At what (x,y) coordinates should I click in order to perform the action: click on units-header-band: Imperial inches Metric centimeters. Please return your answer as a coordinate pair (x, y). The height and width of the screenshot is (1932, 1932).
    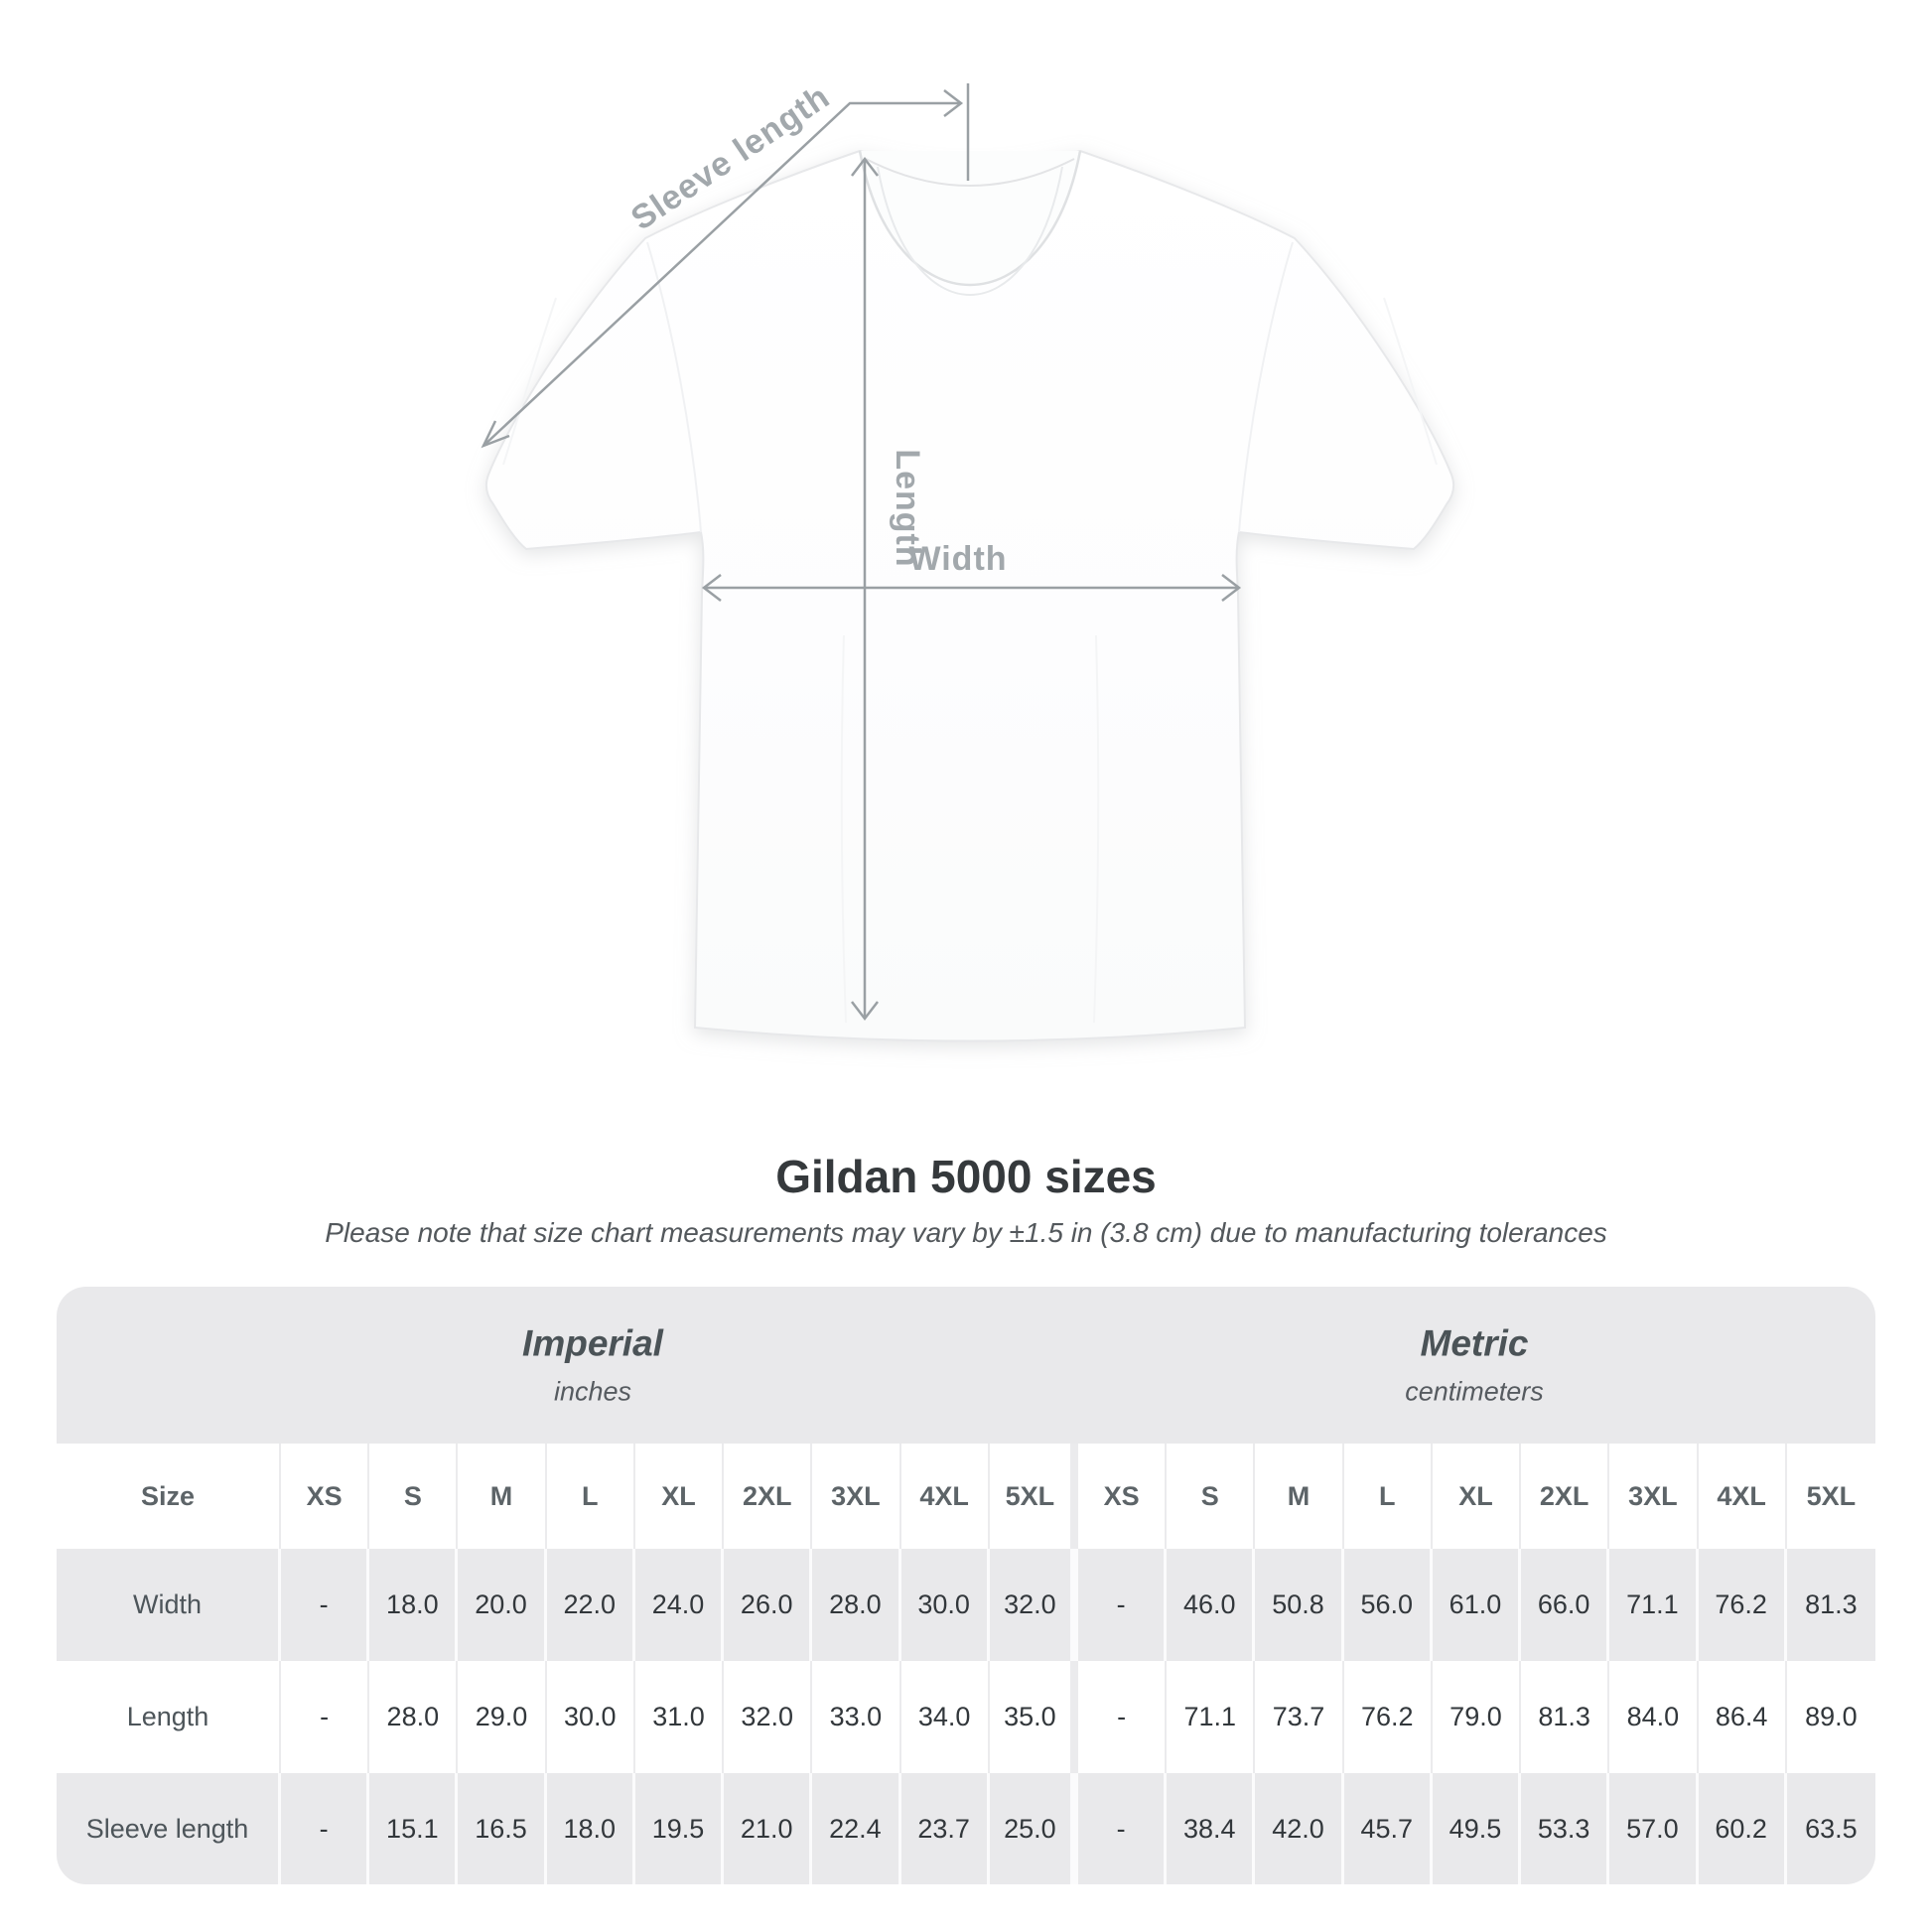
    Looking at the image, I should click on (966, 1366).